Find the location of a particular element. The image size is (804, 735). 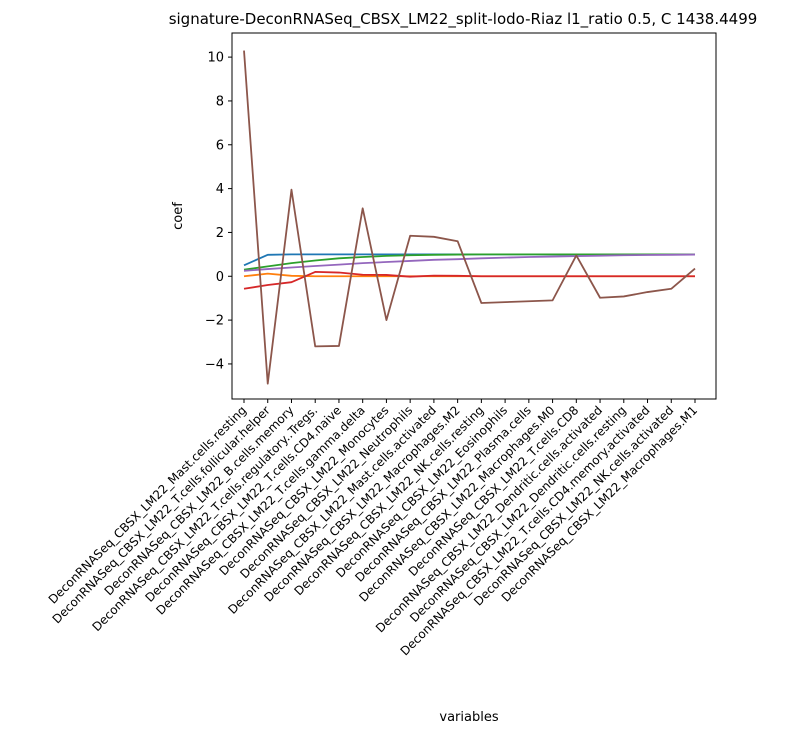

y-tick-label: 4 is located at coordinates (220, 189).